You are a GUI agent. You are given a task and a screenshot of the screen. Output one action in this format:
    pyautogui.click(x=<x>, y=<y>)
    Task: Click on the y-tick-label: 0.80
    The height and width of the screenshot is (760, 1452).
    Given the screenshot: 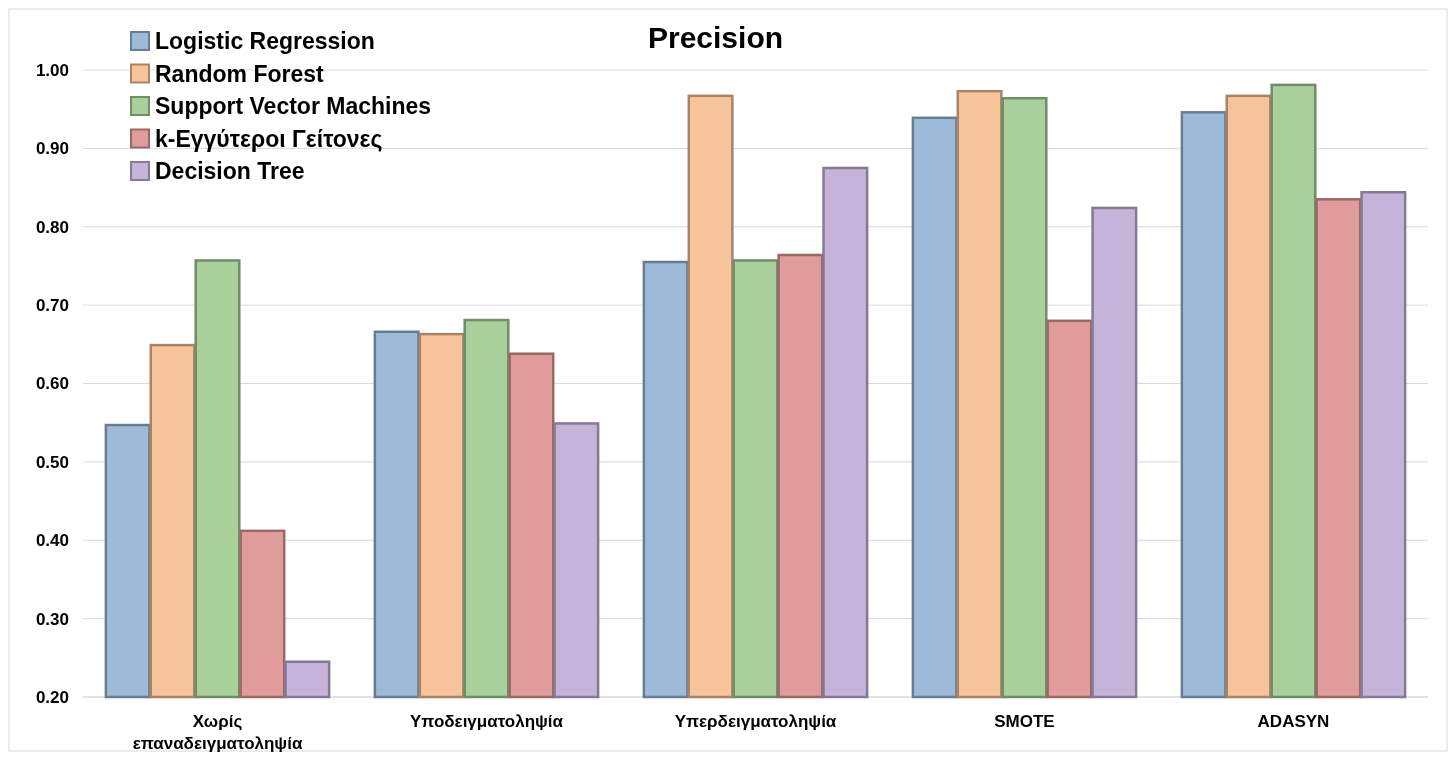 What is the action you would take?
    pyautogui.click(x=52, y=227)
    